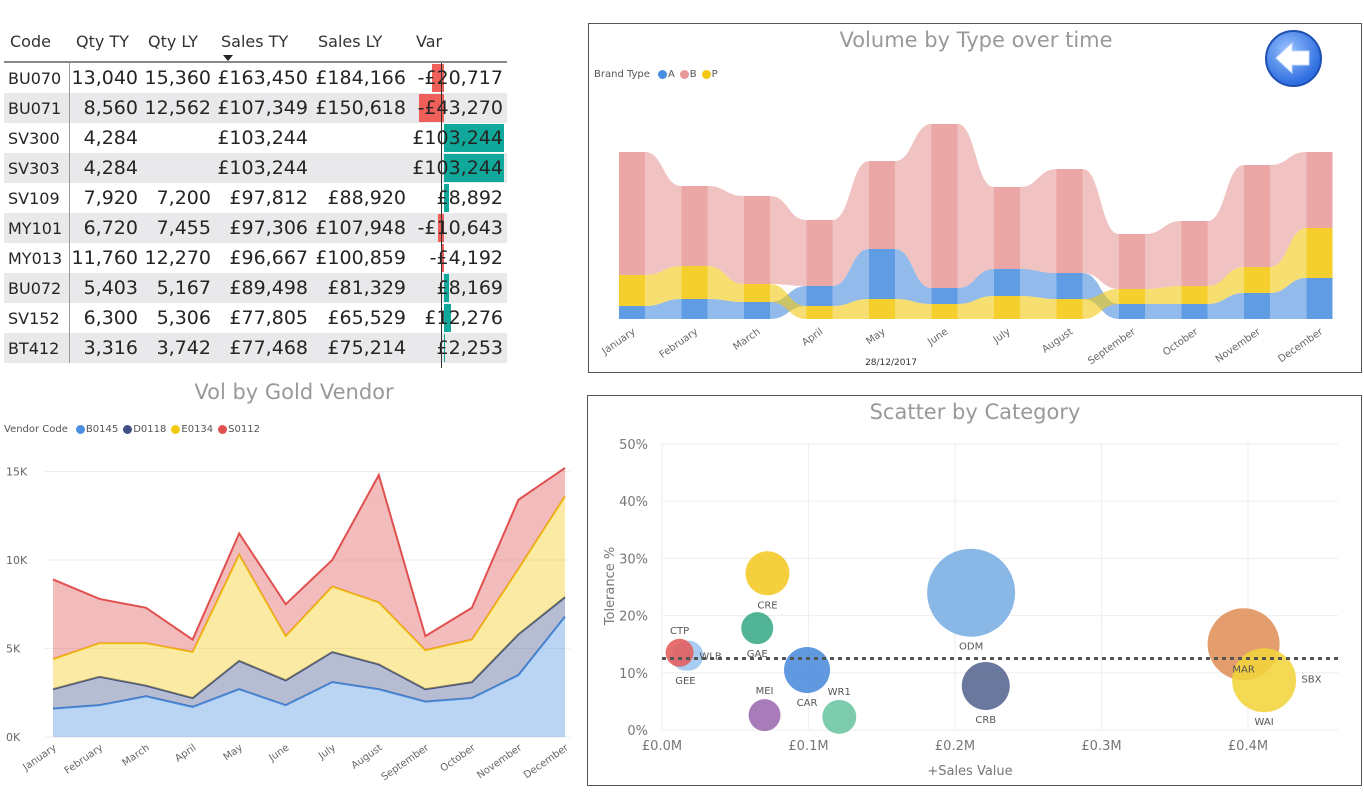  What do you see at coordinates (309, 653) in the screenshot?
I see `area-D0118` at bounding box center [309, 653].